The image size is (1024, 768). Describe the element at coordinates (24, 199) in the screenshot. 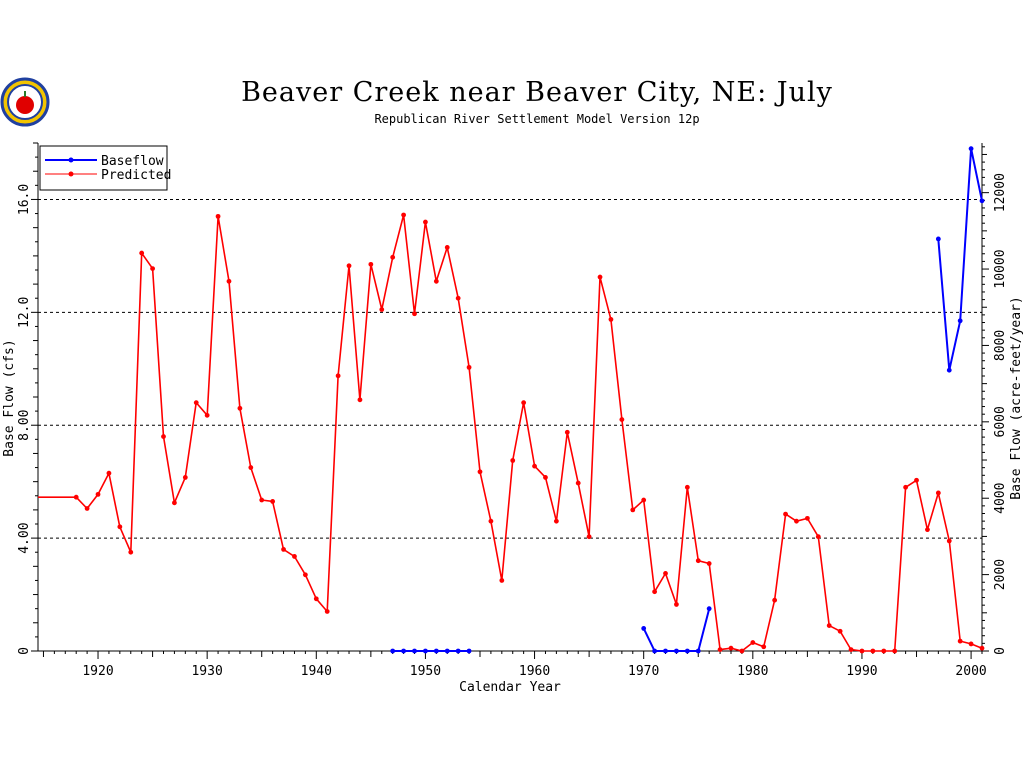

I see `y-tick-label: 16.0` at that location.